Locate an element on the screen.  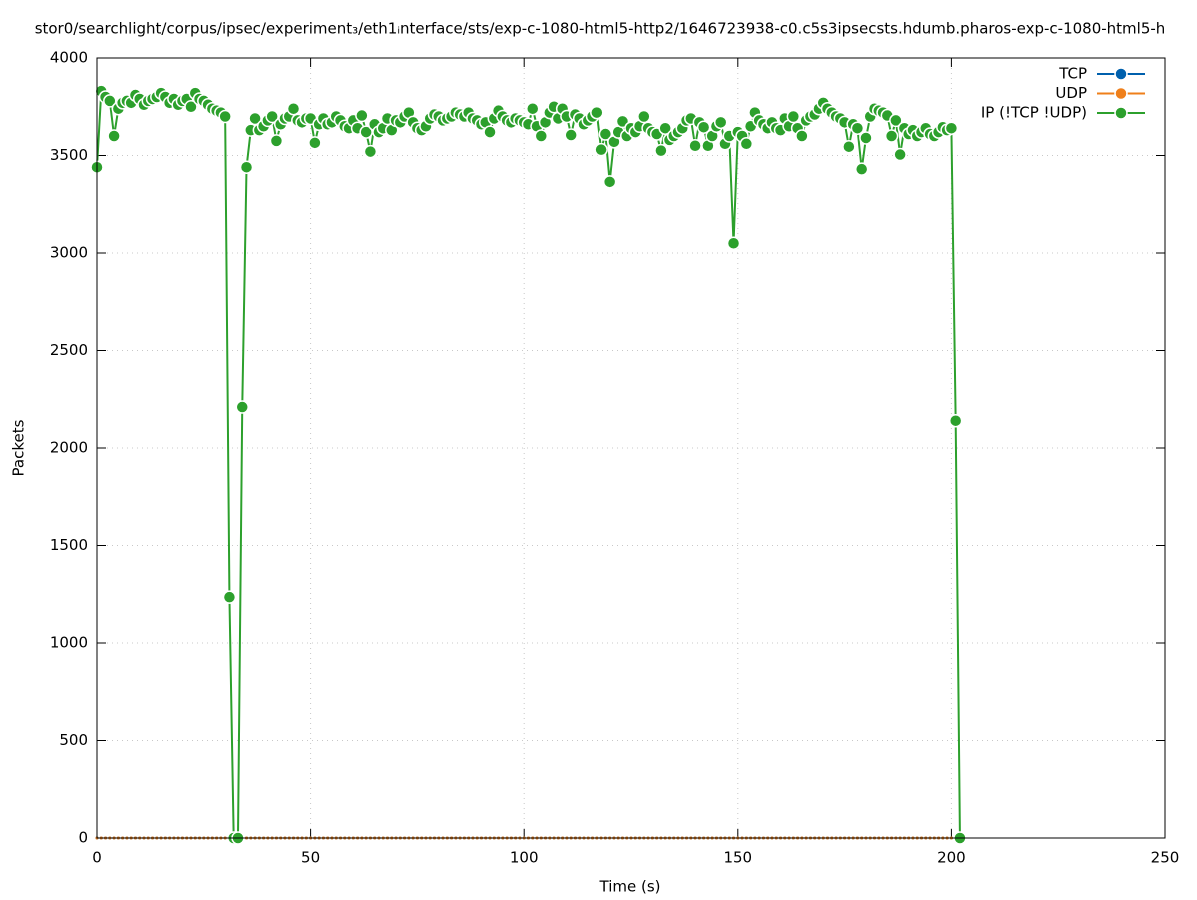
x-tick-label: 200 is located at coordinates (951, 858).